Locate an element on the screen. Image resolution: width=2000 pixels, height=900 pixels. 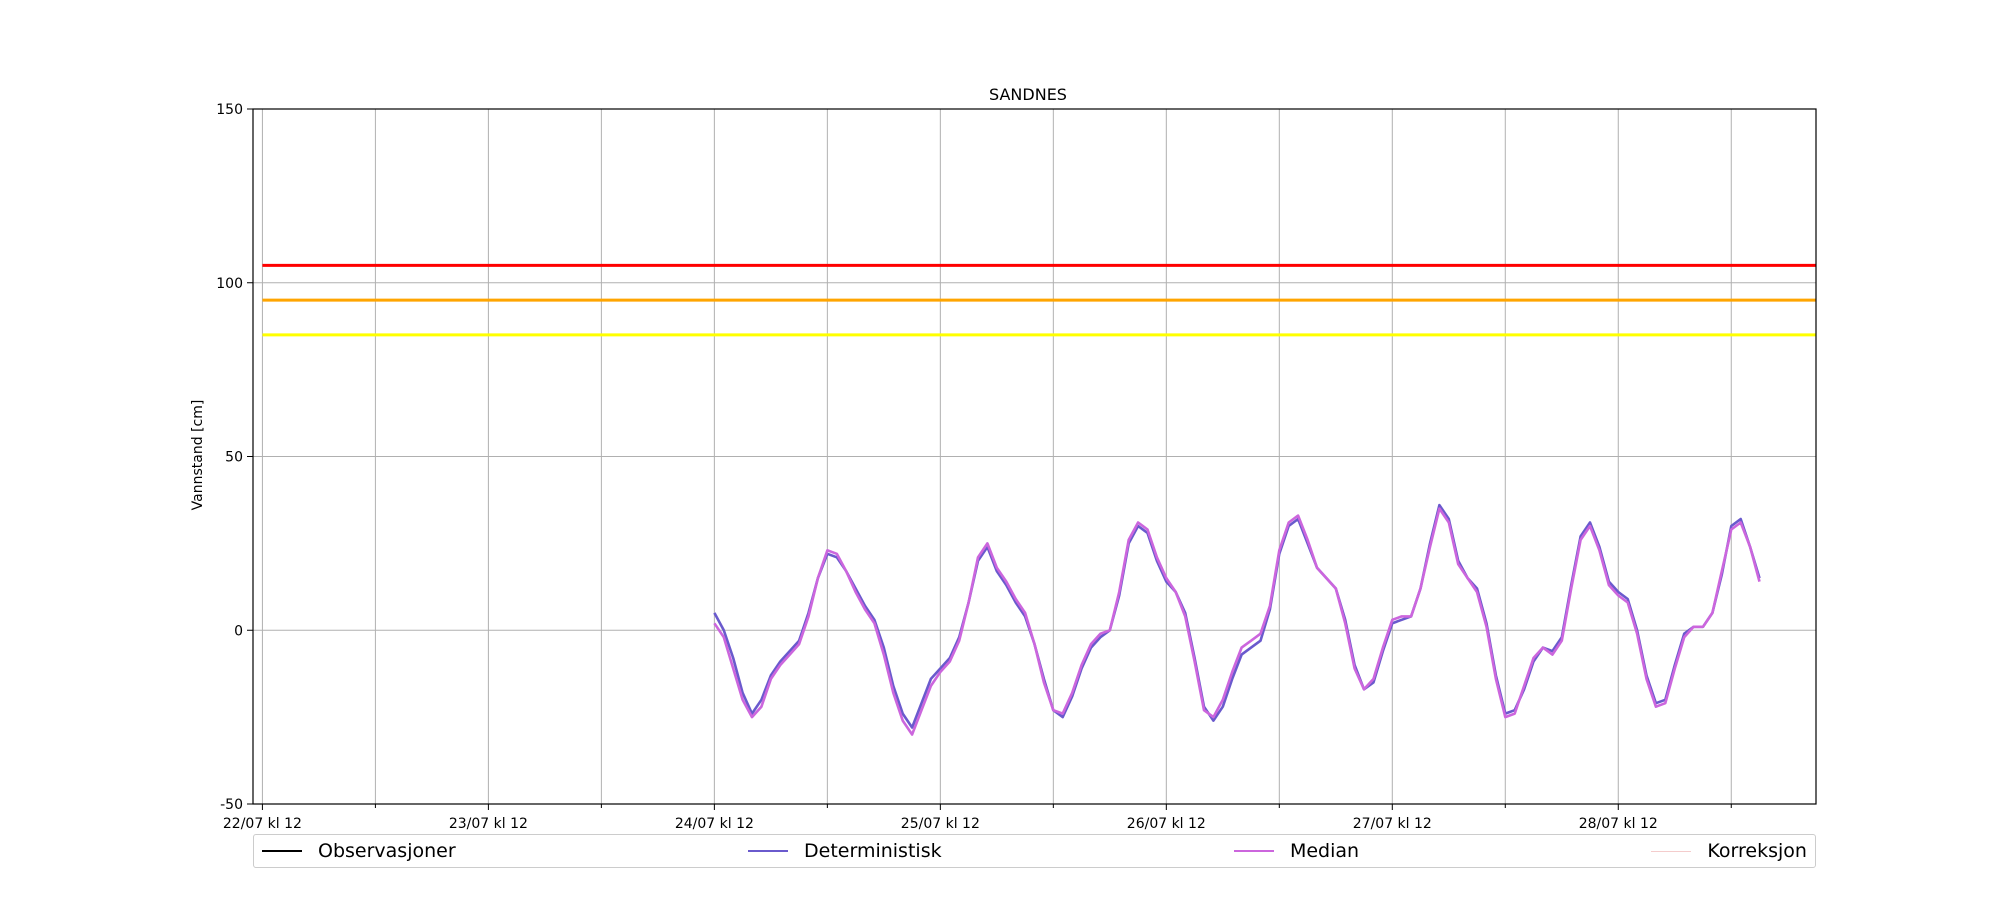
x-tick-label: 25/07 kl 12 is located at coordinates (940, 824).